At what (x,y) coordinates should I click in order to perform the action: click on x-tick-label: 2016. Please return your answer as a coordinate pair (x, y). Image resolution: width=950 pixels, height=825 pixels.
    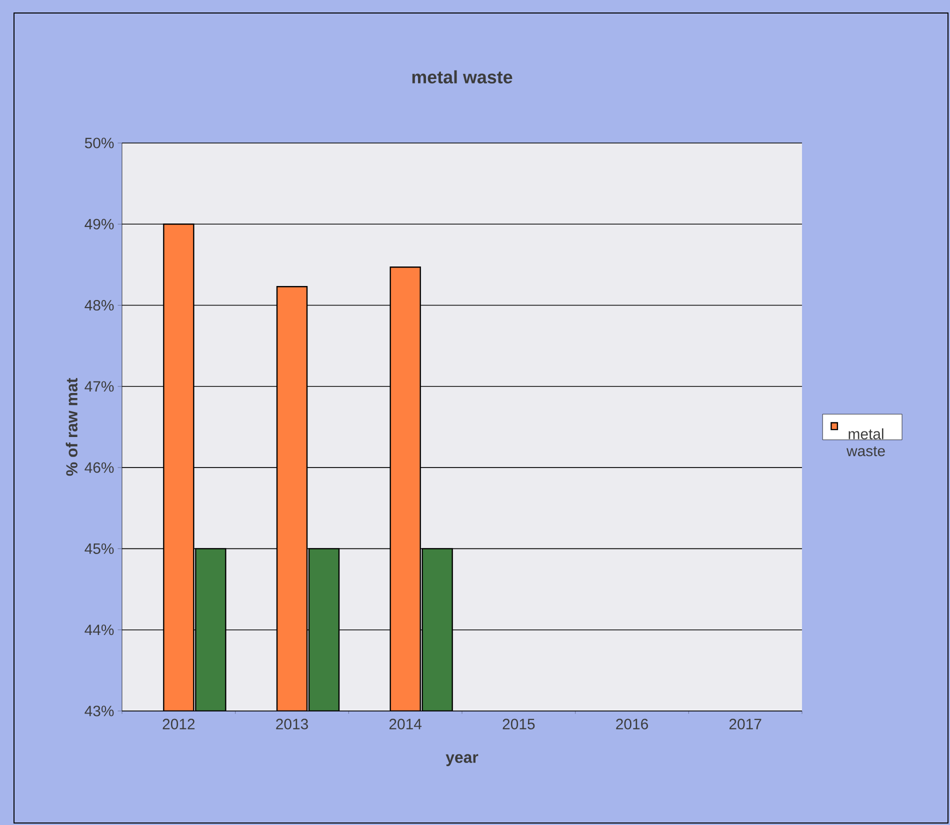
    Looking at the image, I should click on (632, 724).